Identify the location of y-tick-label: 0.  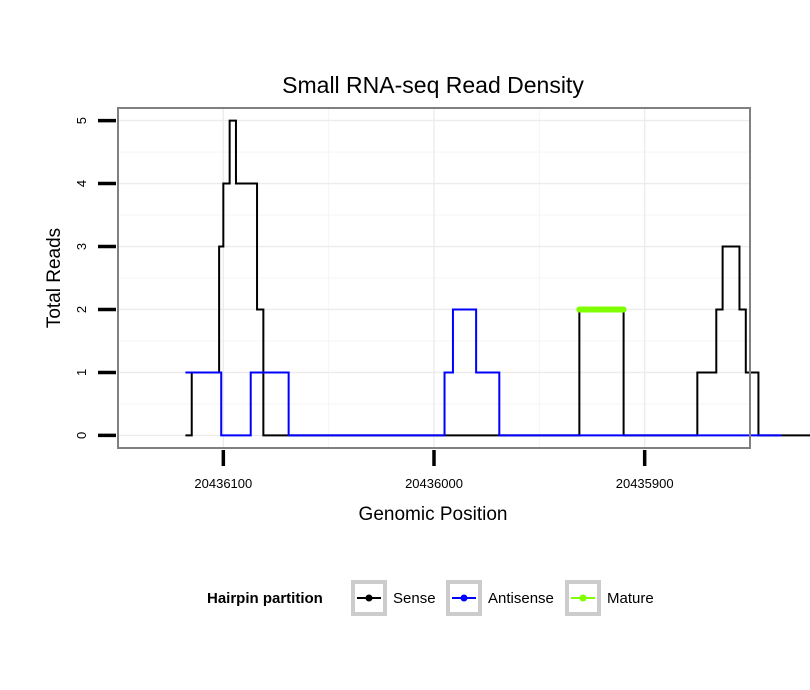
(81, 435).